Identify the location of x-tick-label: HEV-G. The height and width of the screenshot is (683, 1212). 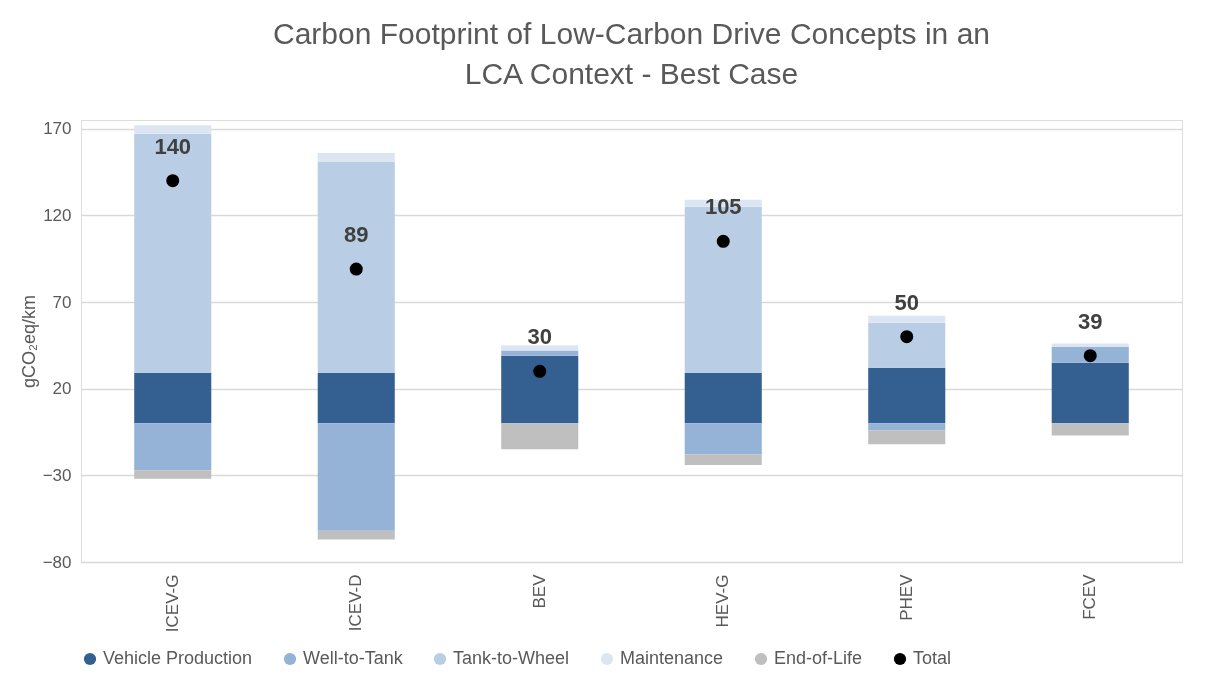
(723, 601).